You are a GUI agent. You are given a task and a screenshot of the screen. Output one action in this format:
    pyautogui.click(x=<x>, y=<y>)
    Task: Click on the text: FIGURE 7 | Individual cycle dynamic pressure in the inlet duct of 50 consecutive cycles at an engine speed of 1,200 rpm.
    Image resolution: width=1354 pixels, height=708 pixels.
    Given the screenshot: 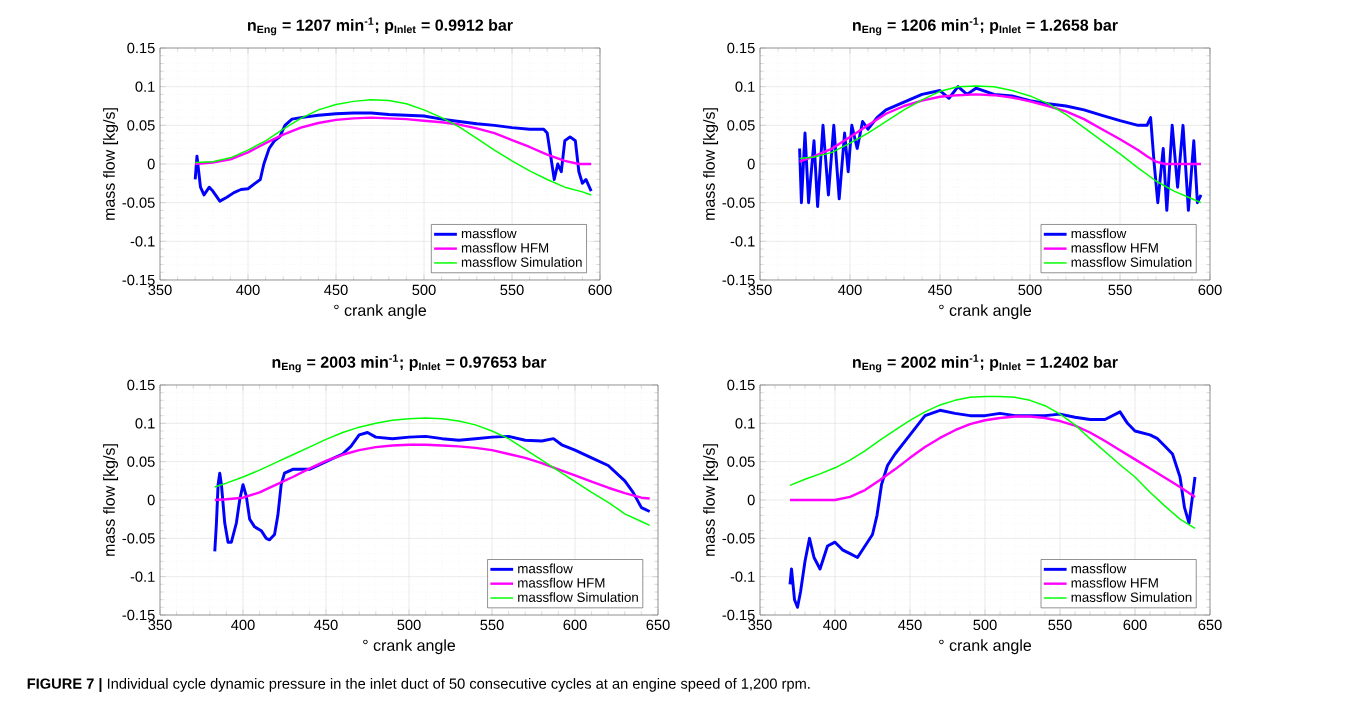 What is the action you would take?
    pyautogui.click(x=418, y=685)
    